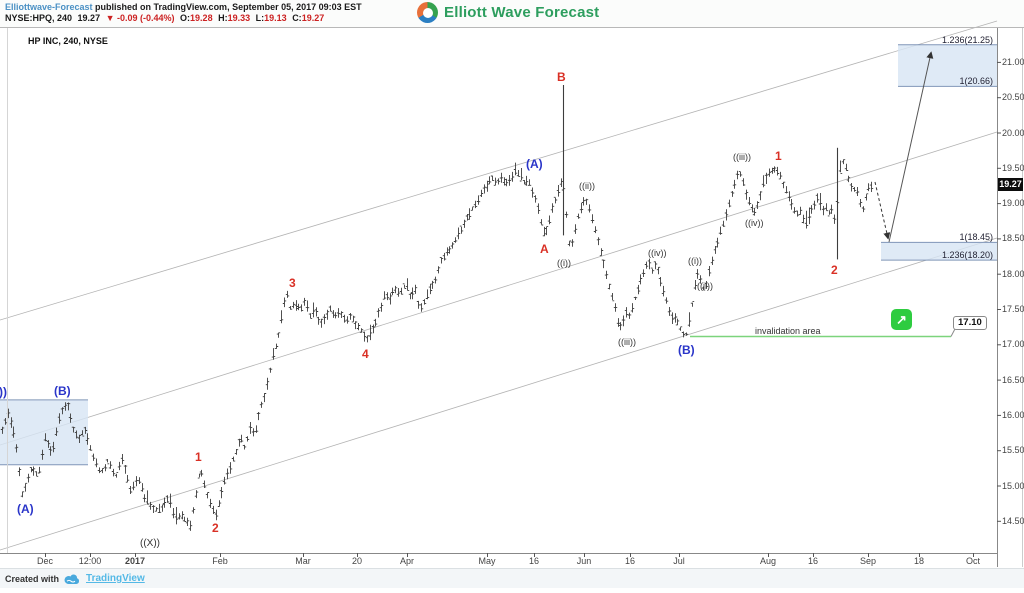  Describe the element at coordinates (882, 210) in the screenshot. I see `projection-dashed-arrow` at that location.